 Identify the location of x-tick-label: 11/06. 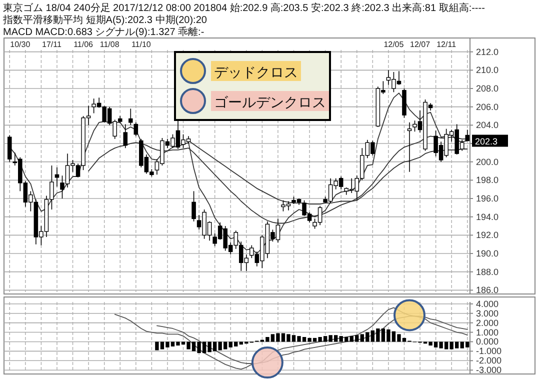
(84, 44).